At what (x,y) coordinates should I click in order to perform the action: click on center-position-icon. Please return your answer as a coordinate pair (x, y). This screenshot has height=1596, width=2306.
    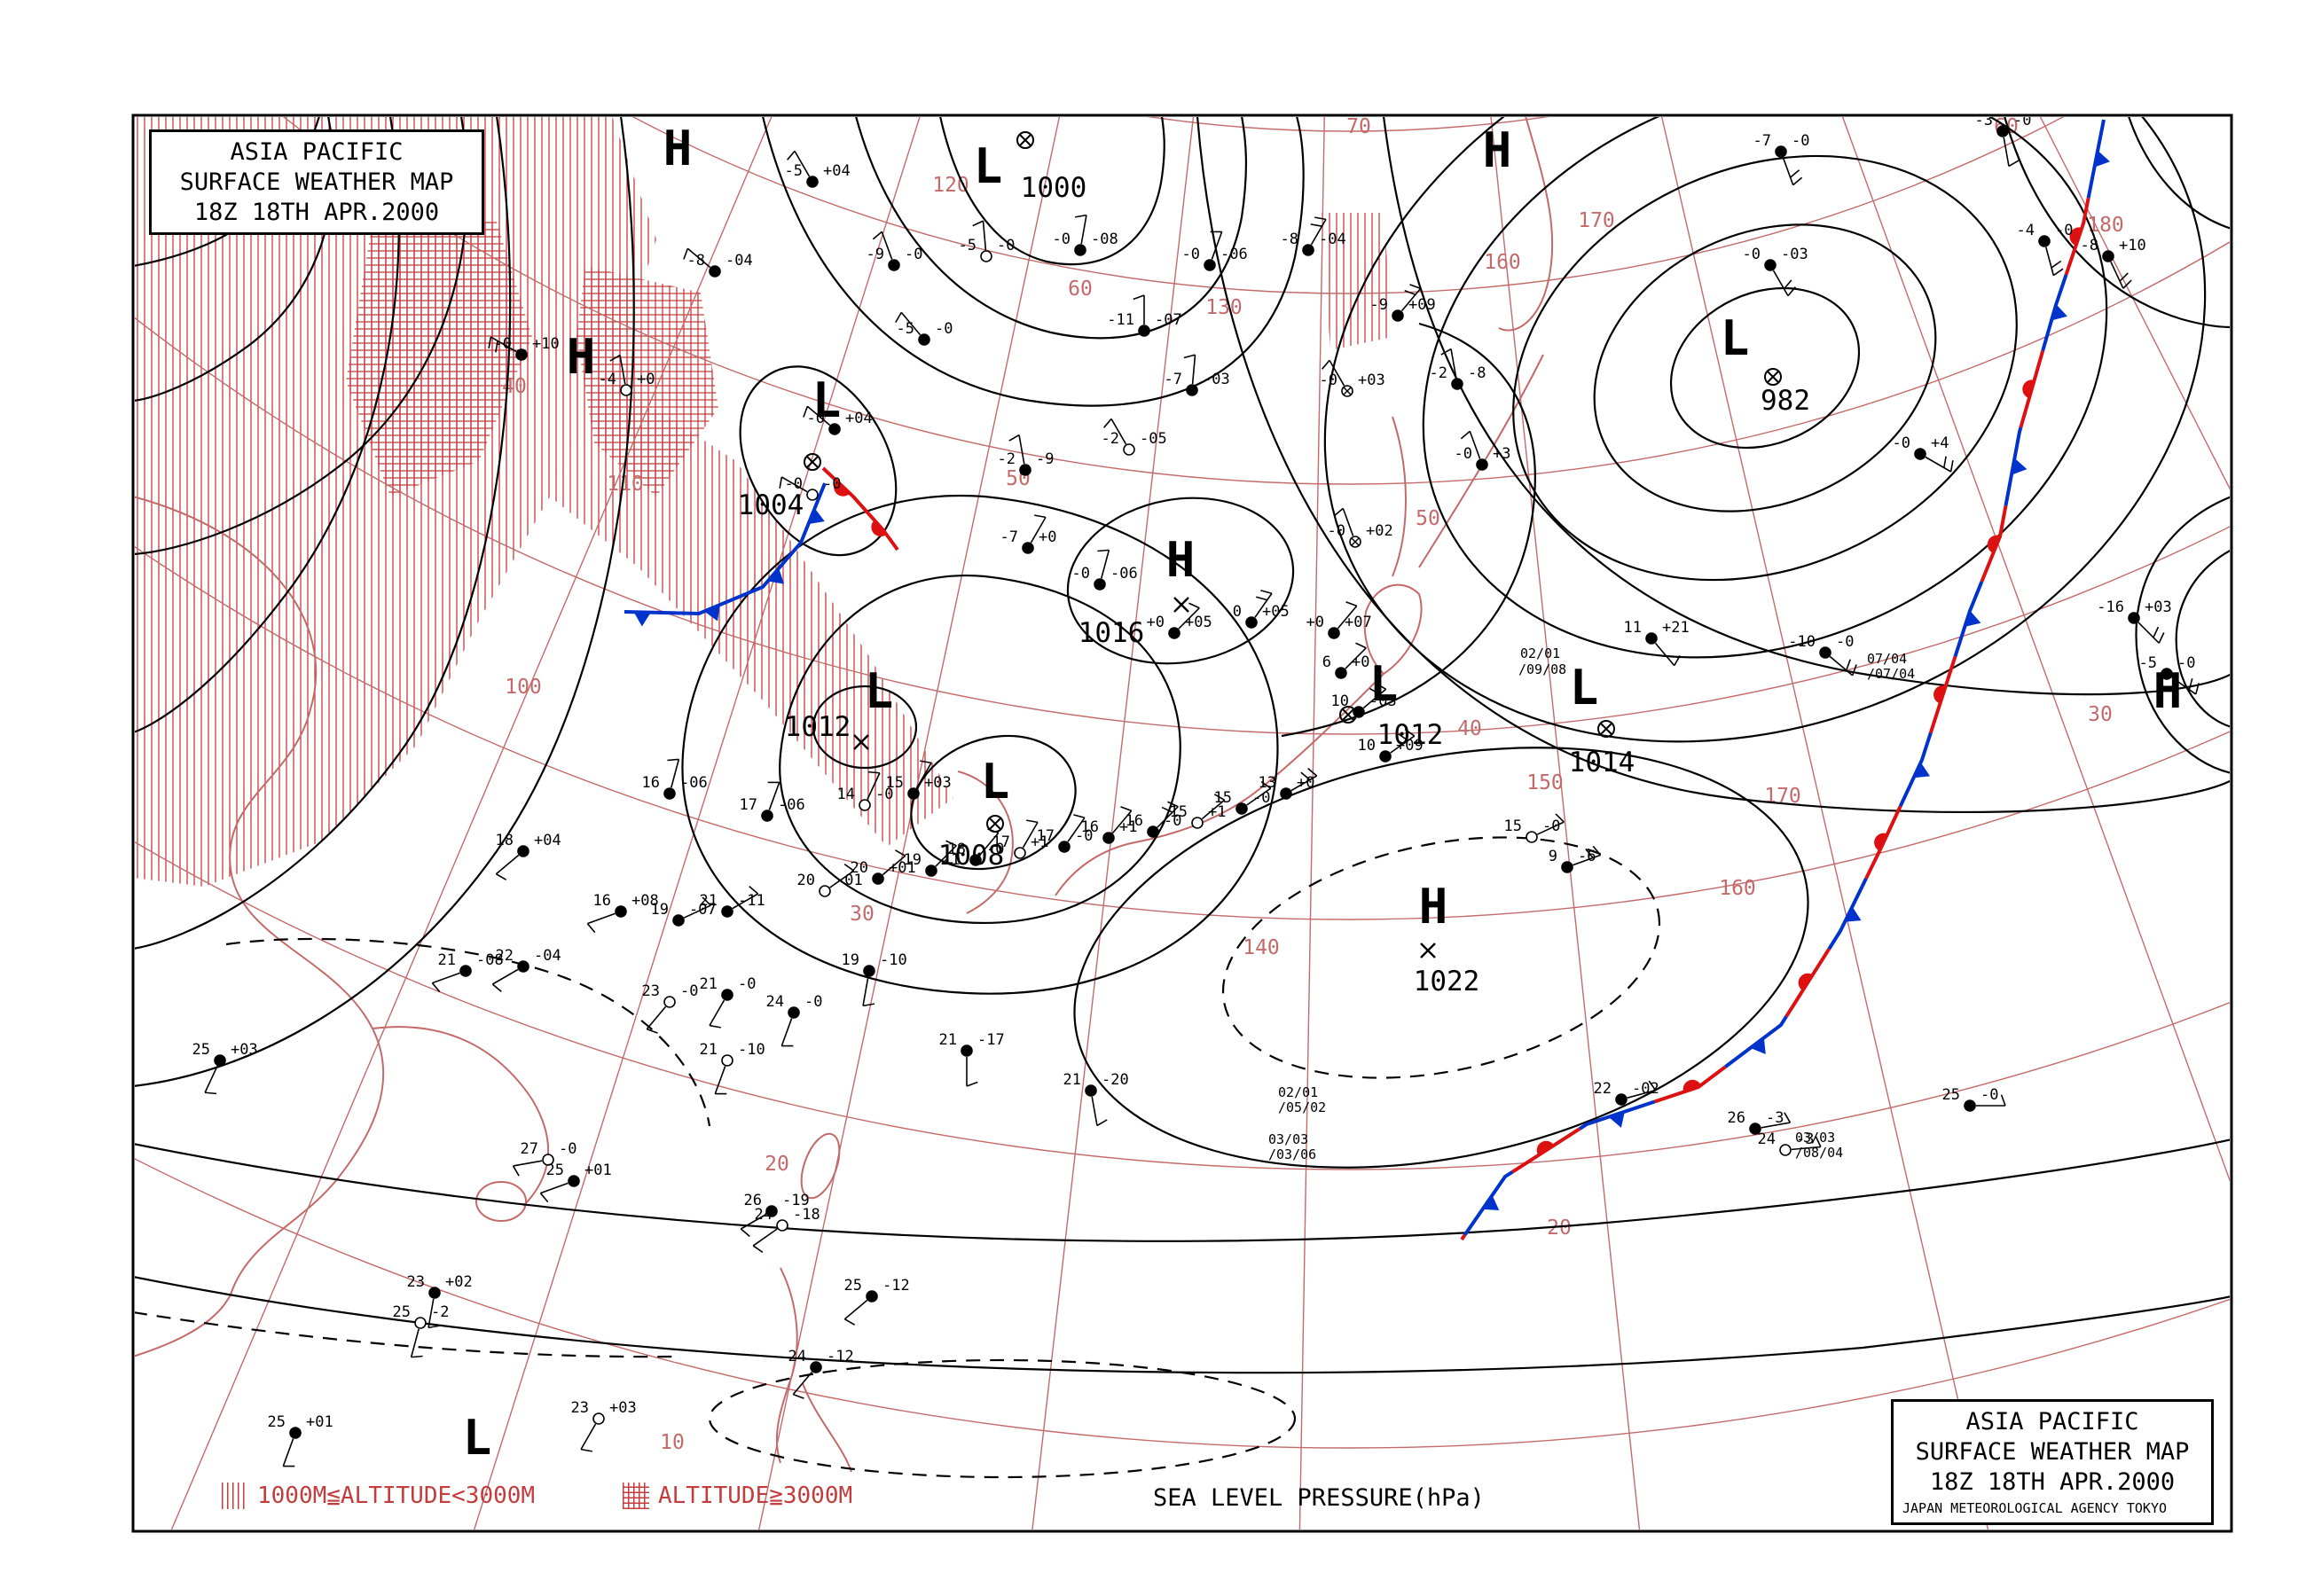
    Looking at the image, I should click on (995, 824).